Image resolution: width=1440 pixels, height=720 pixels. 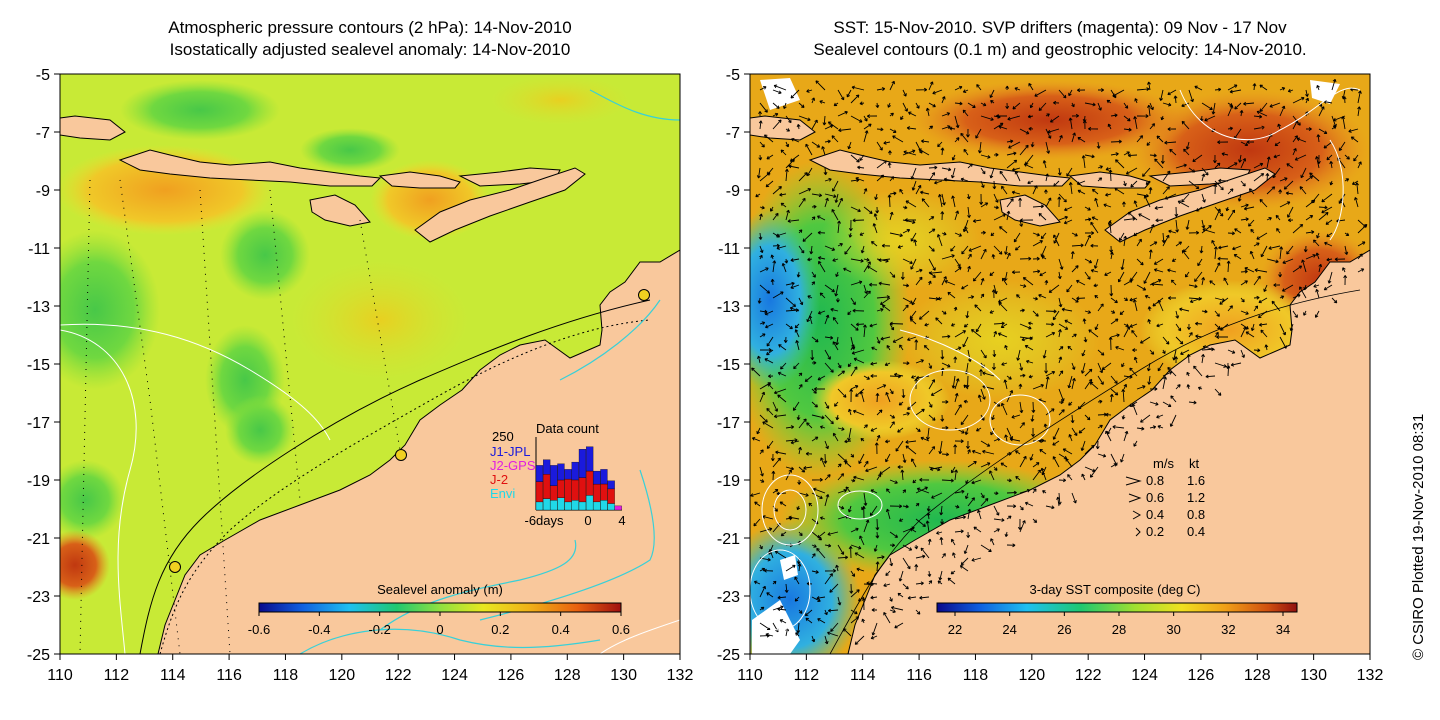 What do you see at coordinates (955, 629) in the screenshot?
I see `colorbar-tick-label: 22` at bounding box center [955, 629].